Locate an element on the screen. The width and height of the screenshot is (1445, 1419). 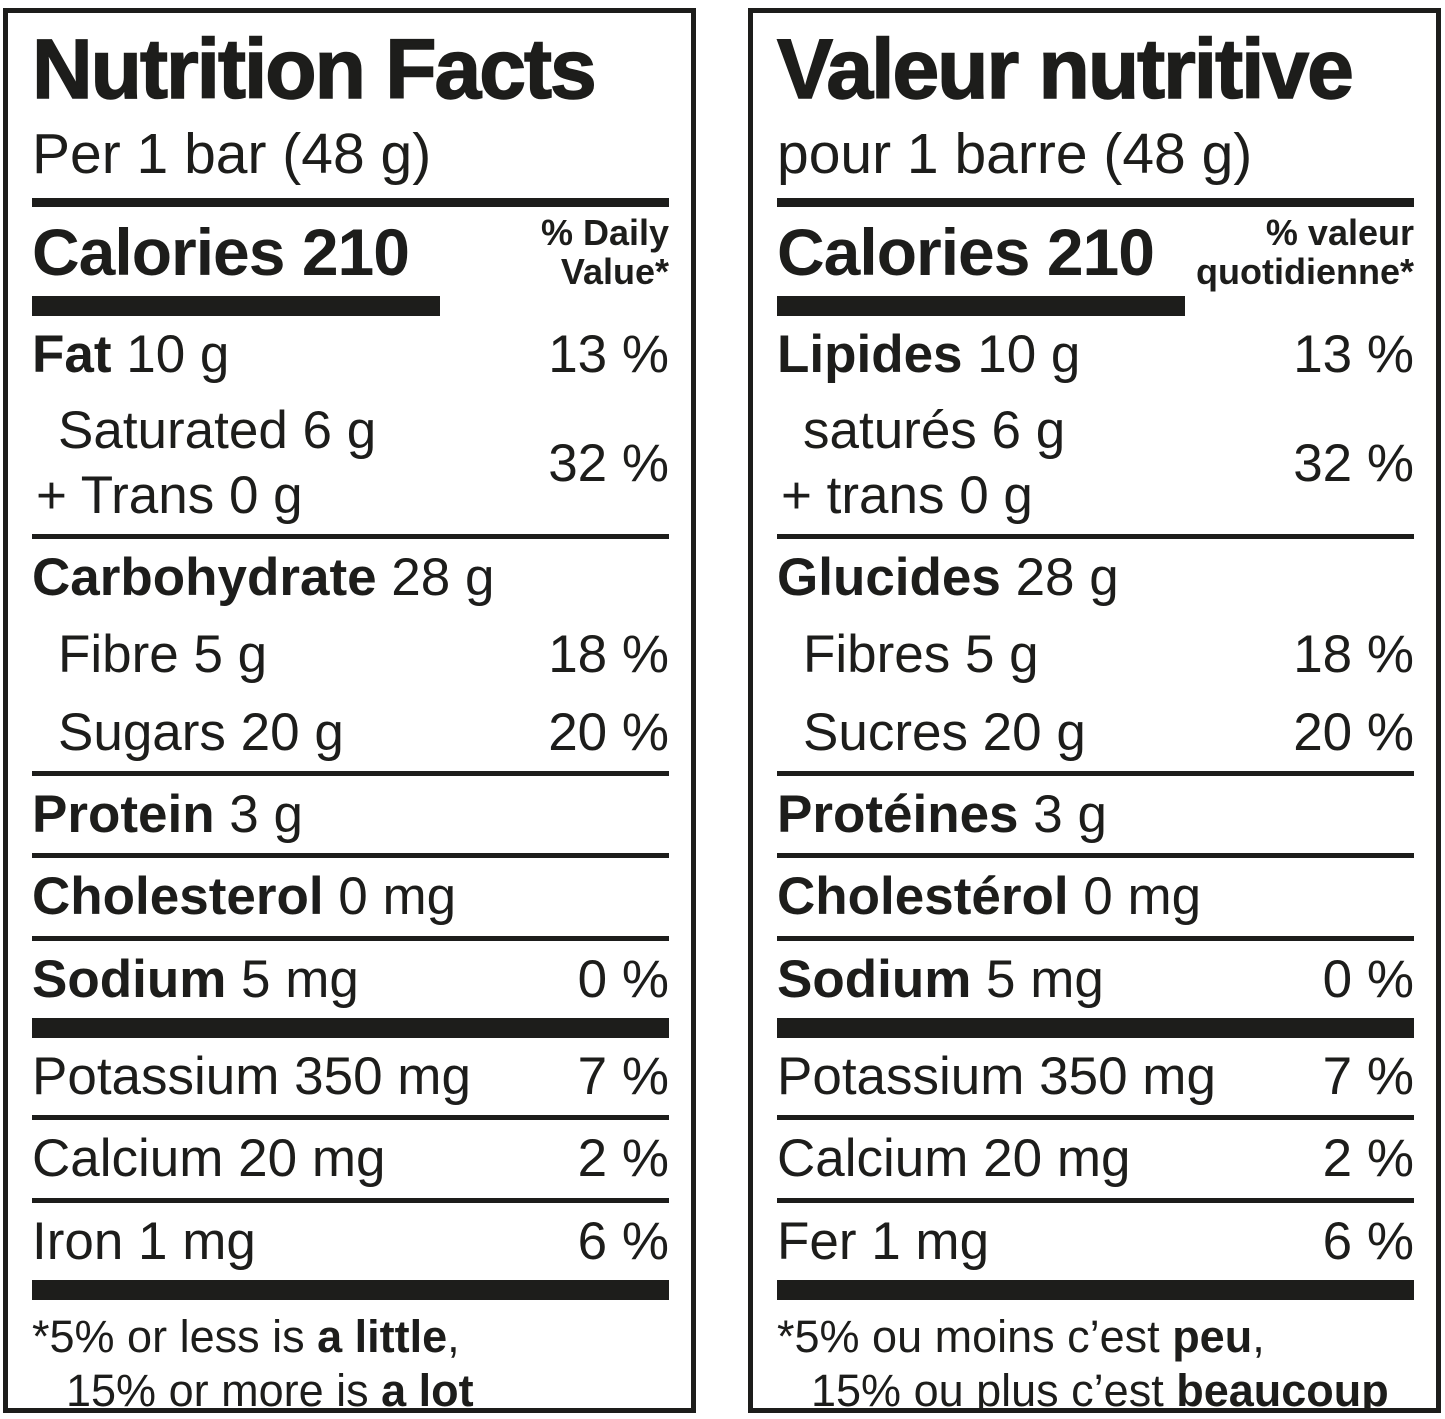
row-fat-en: Fat 10 g 13 % is located at coordinates (350, 354).